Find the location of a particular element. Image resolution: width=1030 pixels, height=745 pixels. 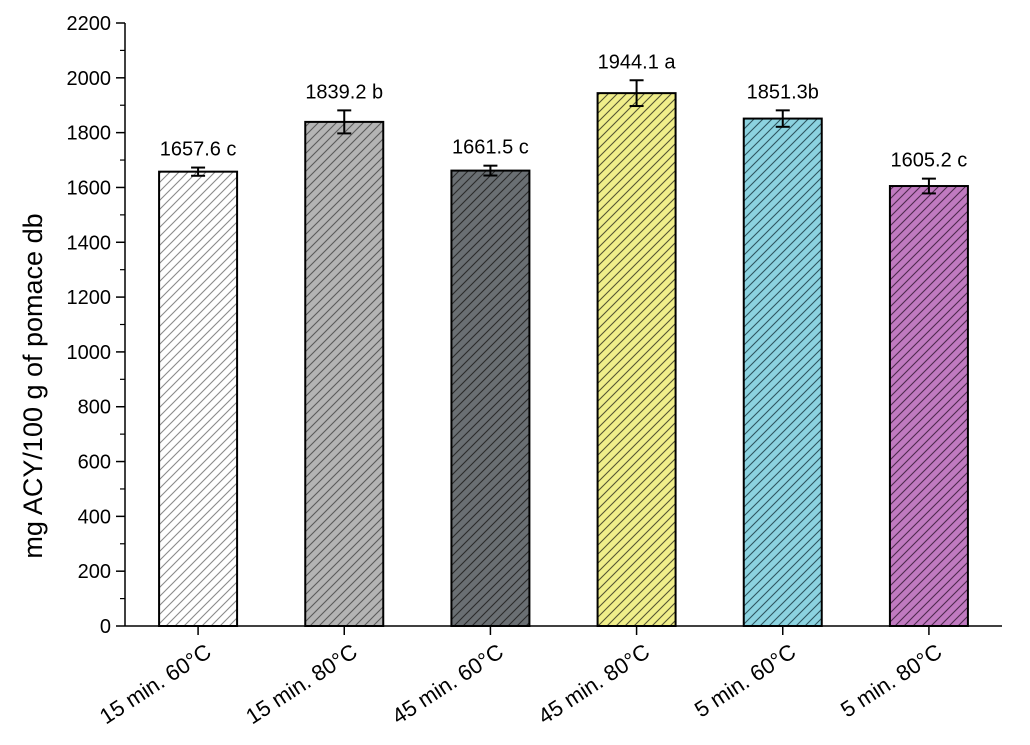

x-tick-label-1: 15 min. 80°C is located at coordinates (301, 684).